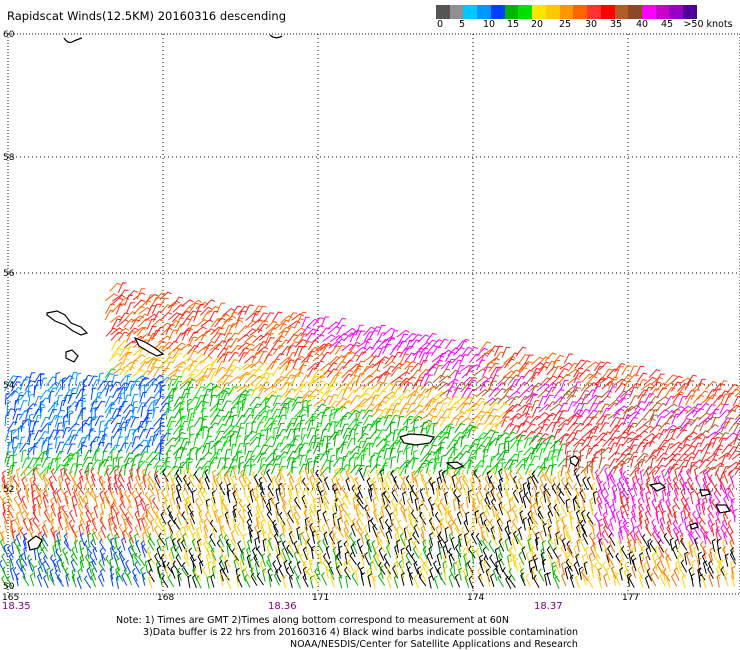  Describe the element at coordinates (594, 12) in the screenshot. I see `colorbar-segment` at that location.